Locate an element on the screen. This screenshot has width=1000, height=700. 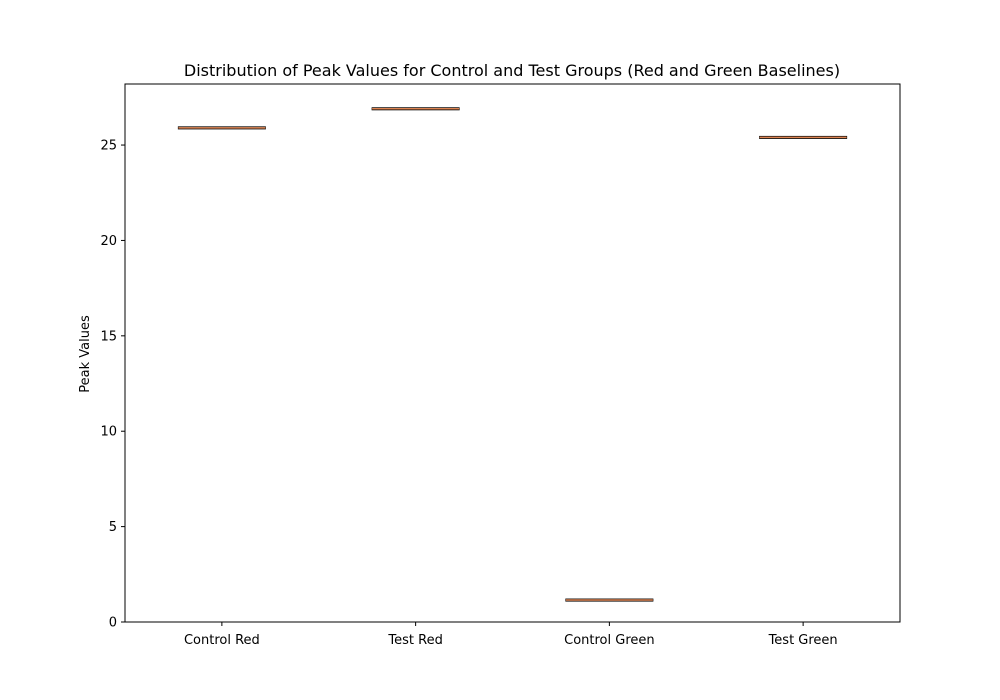
y-tick-label: 5 is located at coordinates (113, 527).